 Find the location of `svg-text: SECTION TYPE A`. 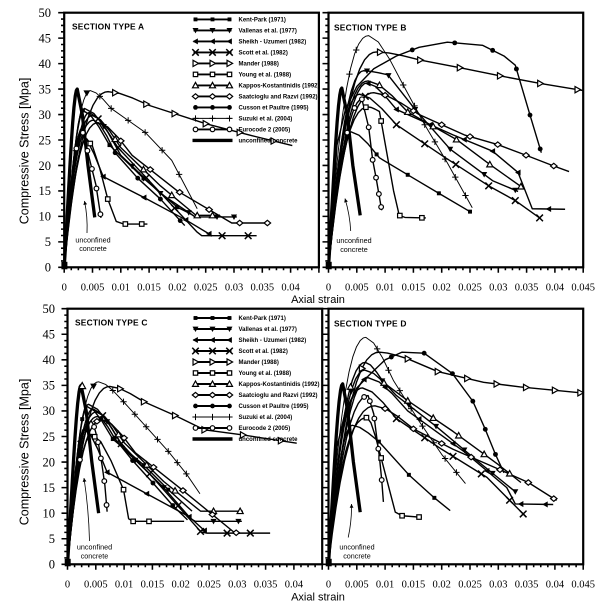

svg-text: SECTION TYPE A is located at coordinates (108, 27).